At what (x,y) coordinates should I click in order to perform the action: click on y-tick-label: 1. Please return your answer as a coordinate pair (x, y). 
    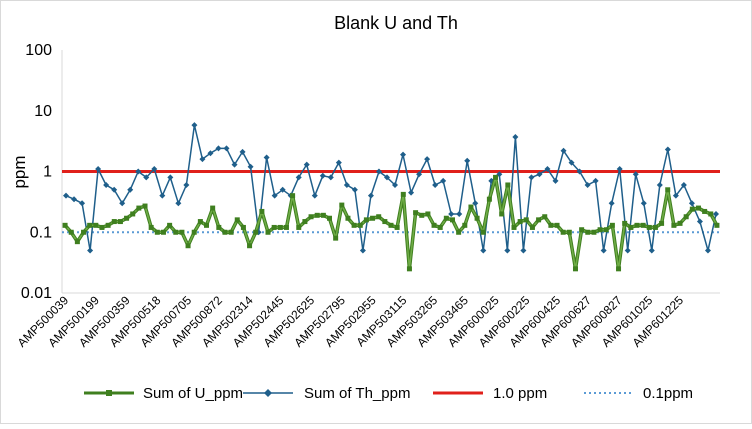
    Looking at the image, I should click on (47, 172).